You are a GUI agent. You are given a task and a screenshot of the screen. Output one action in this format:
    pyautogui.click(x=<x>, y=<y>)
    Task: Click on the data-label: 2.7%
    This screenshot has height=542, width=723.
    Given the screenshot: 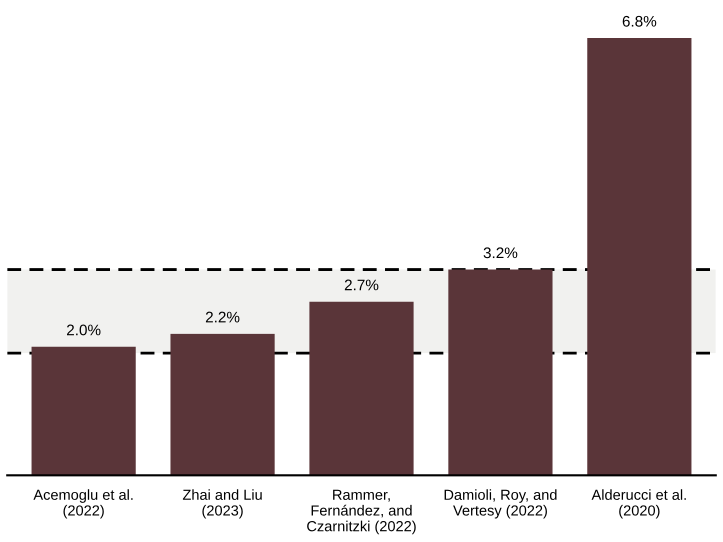 What is the action you would take?
    pyautogui.click(x=361, y=285)
    